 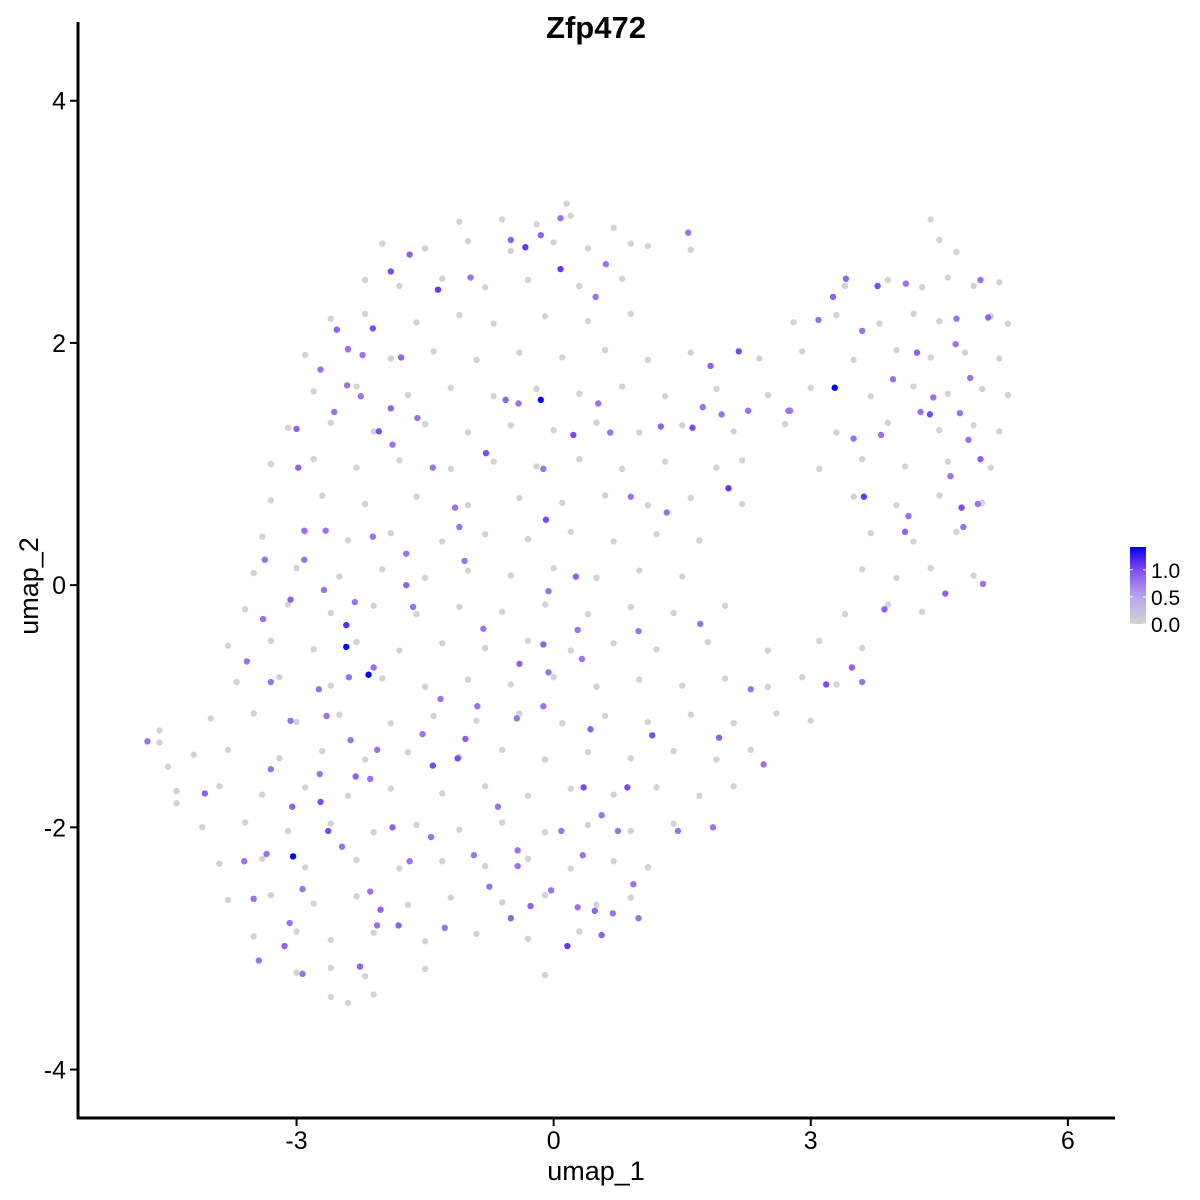 What do you see at coordinates (55, 1071) in the screenshot?
I see `y-tick-label: -4` at bounding box center [55, 1071].